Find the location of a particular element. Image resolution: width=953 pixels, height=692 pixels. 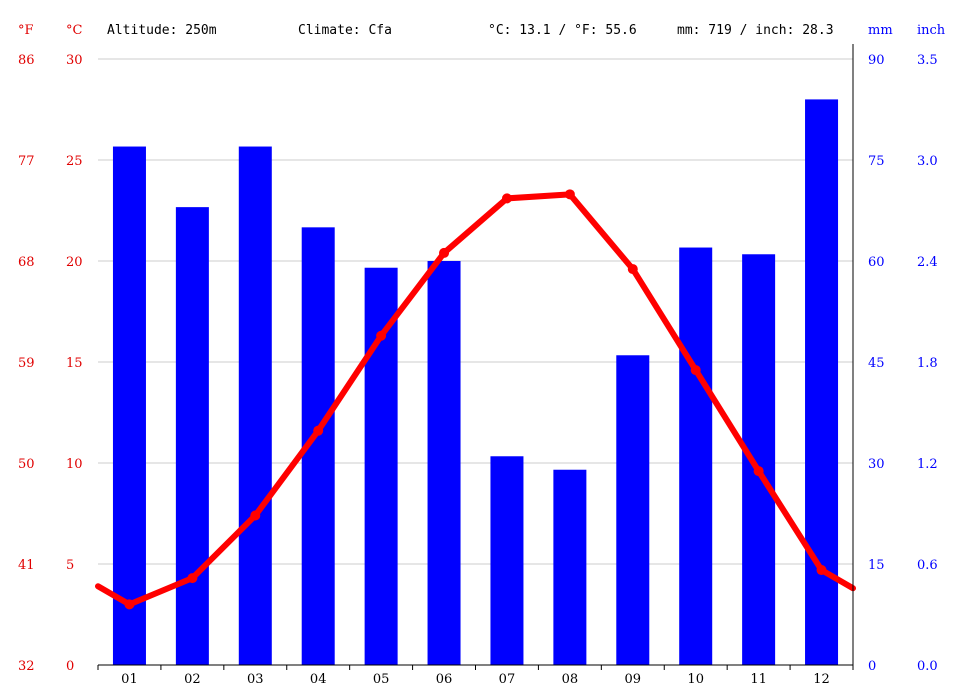

month-label-03: 03 is located at coordinates (255, 679).